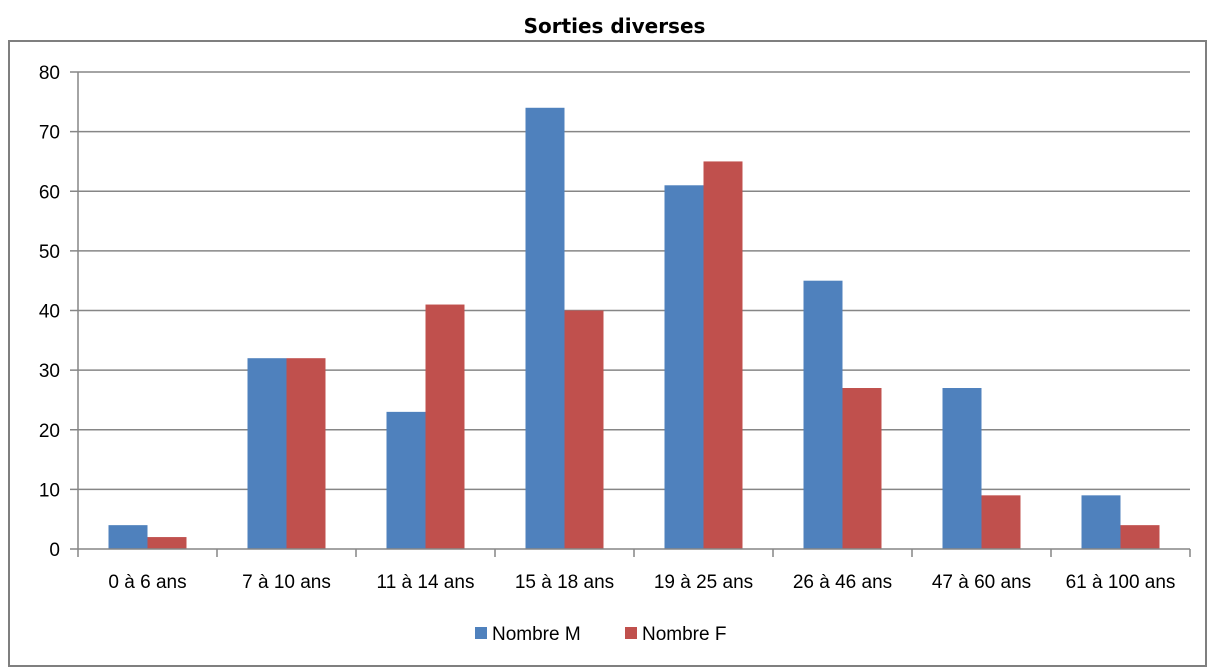  Describe the element at coordinates (49, 73) in the screenshot. I see `y-tick-label: 80` at that location.